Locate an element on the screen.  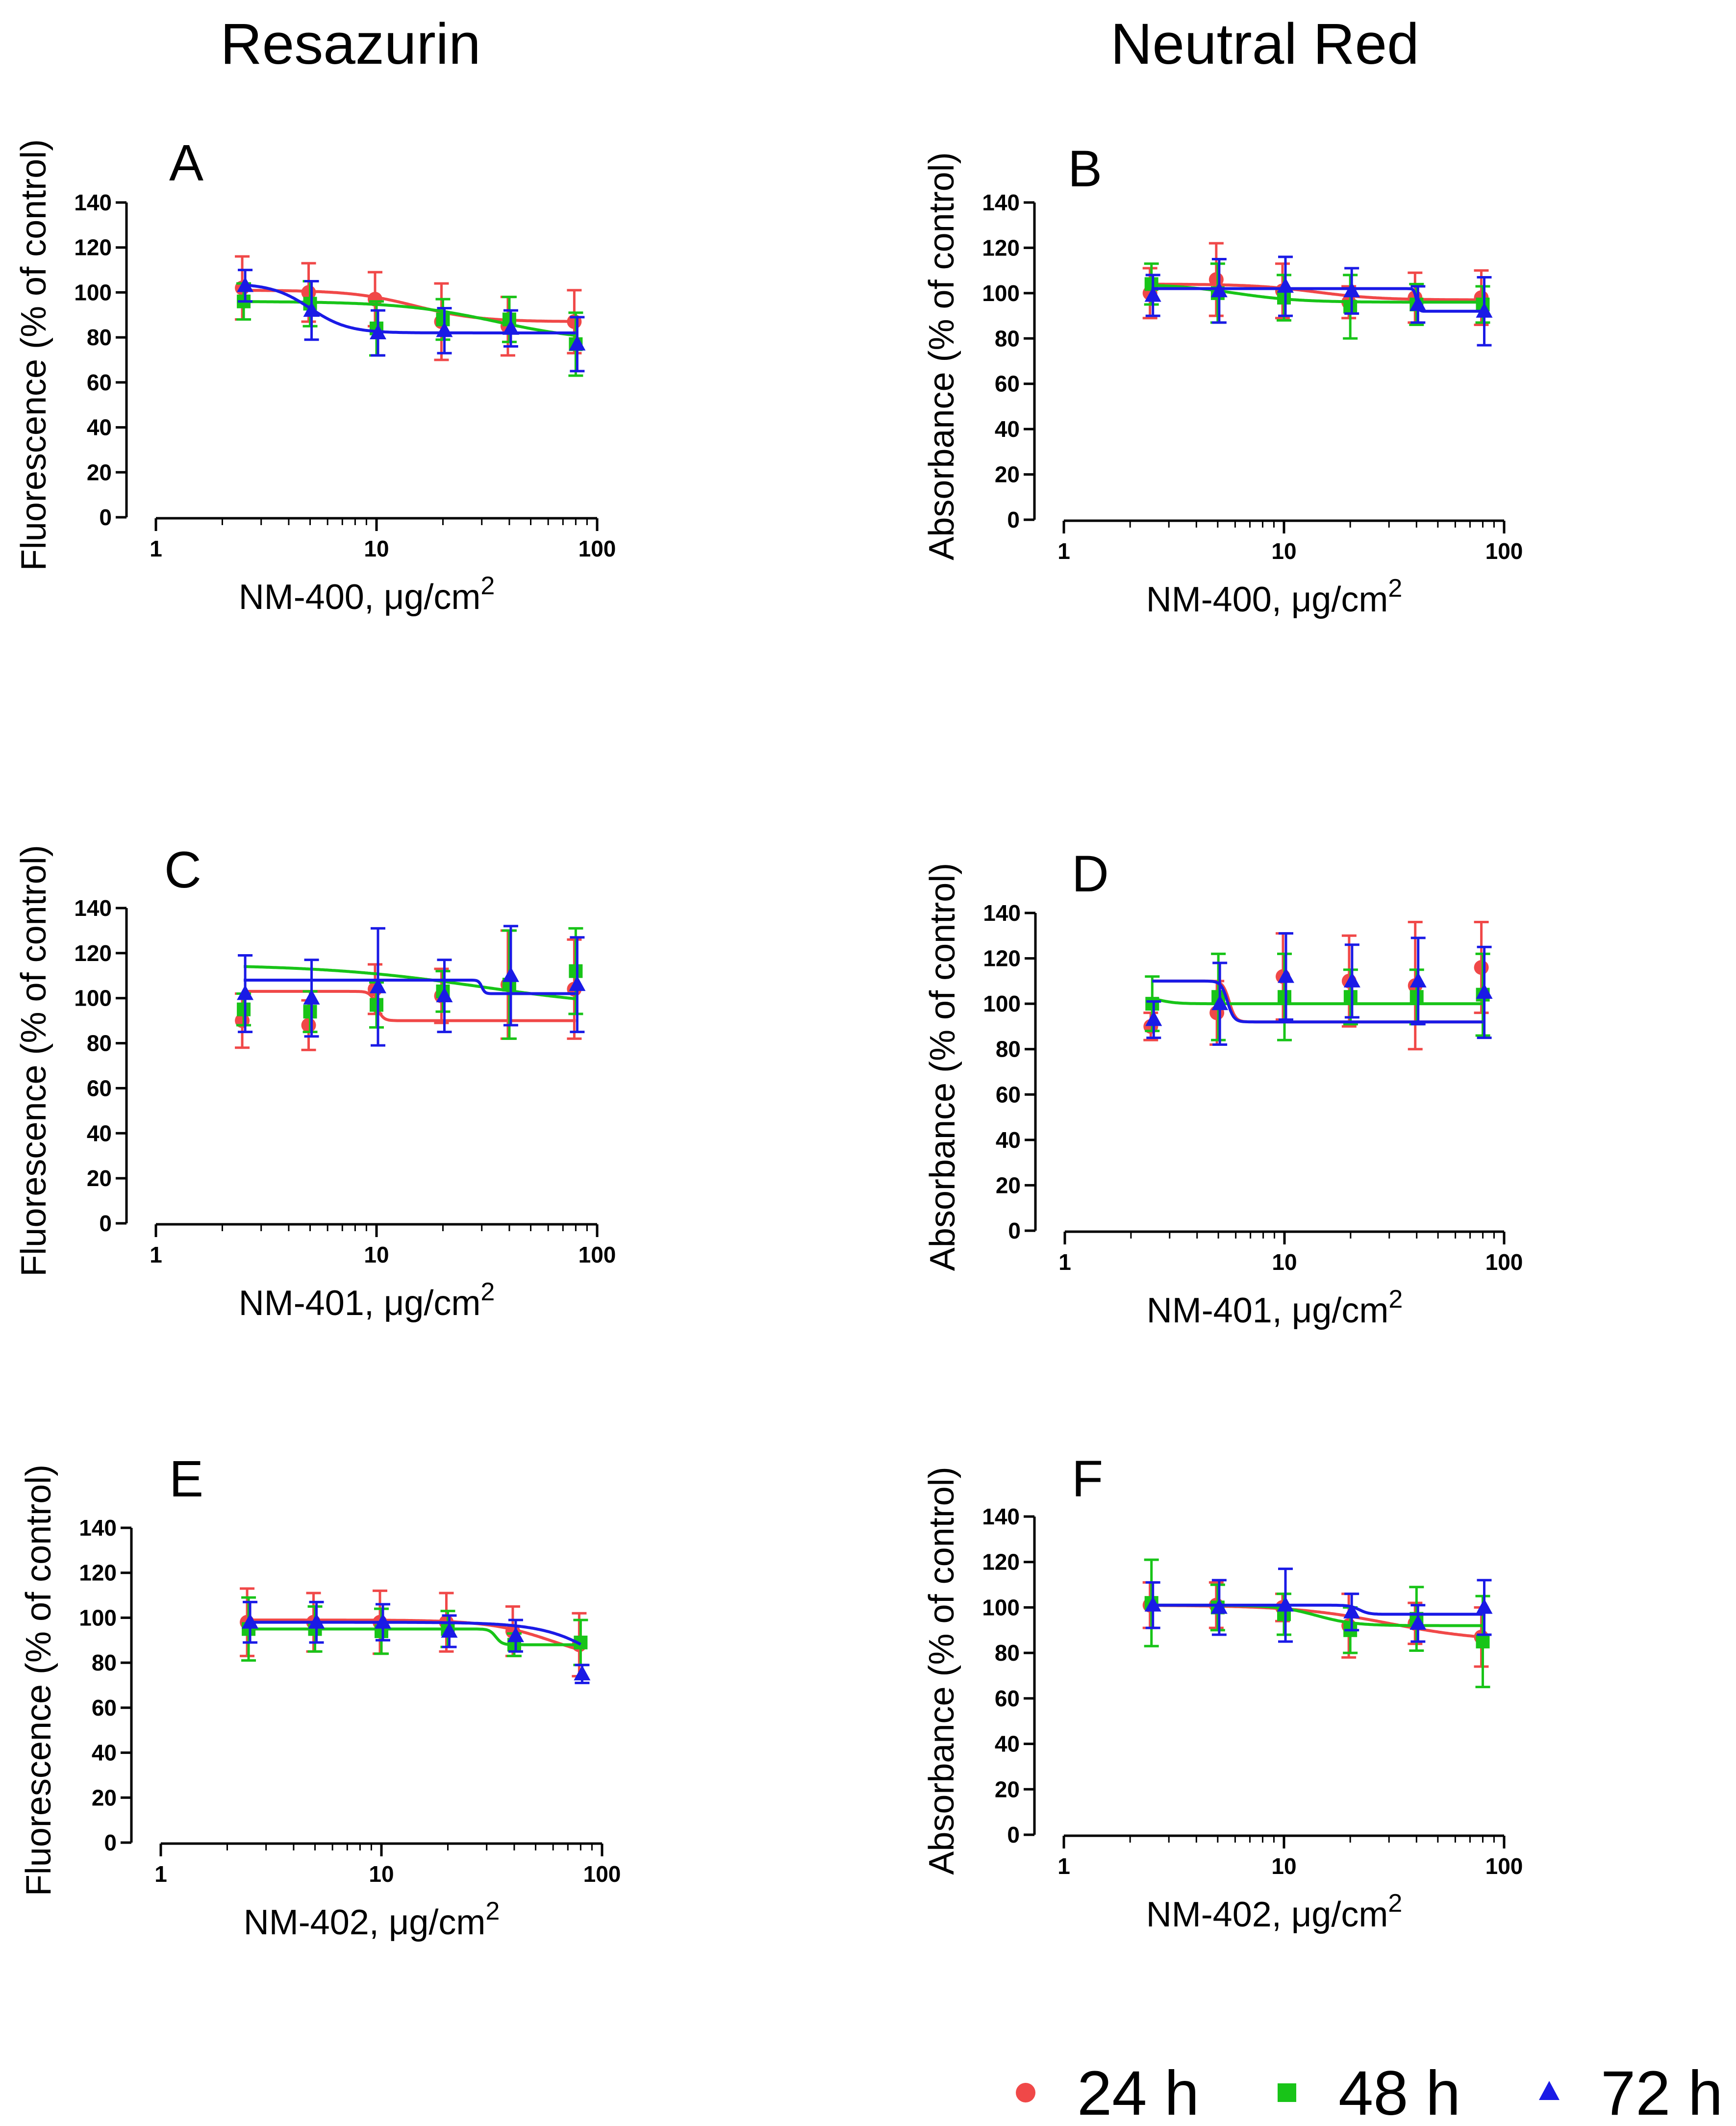
legend-label: 24 h is located at coordinates (1138, 2091).